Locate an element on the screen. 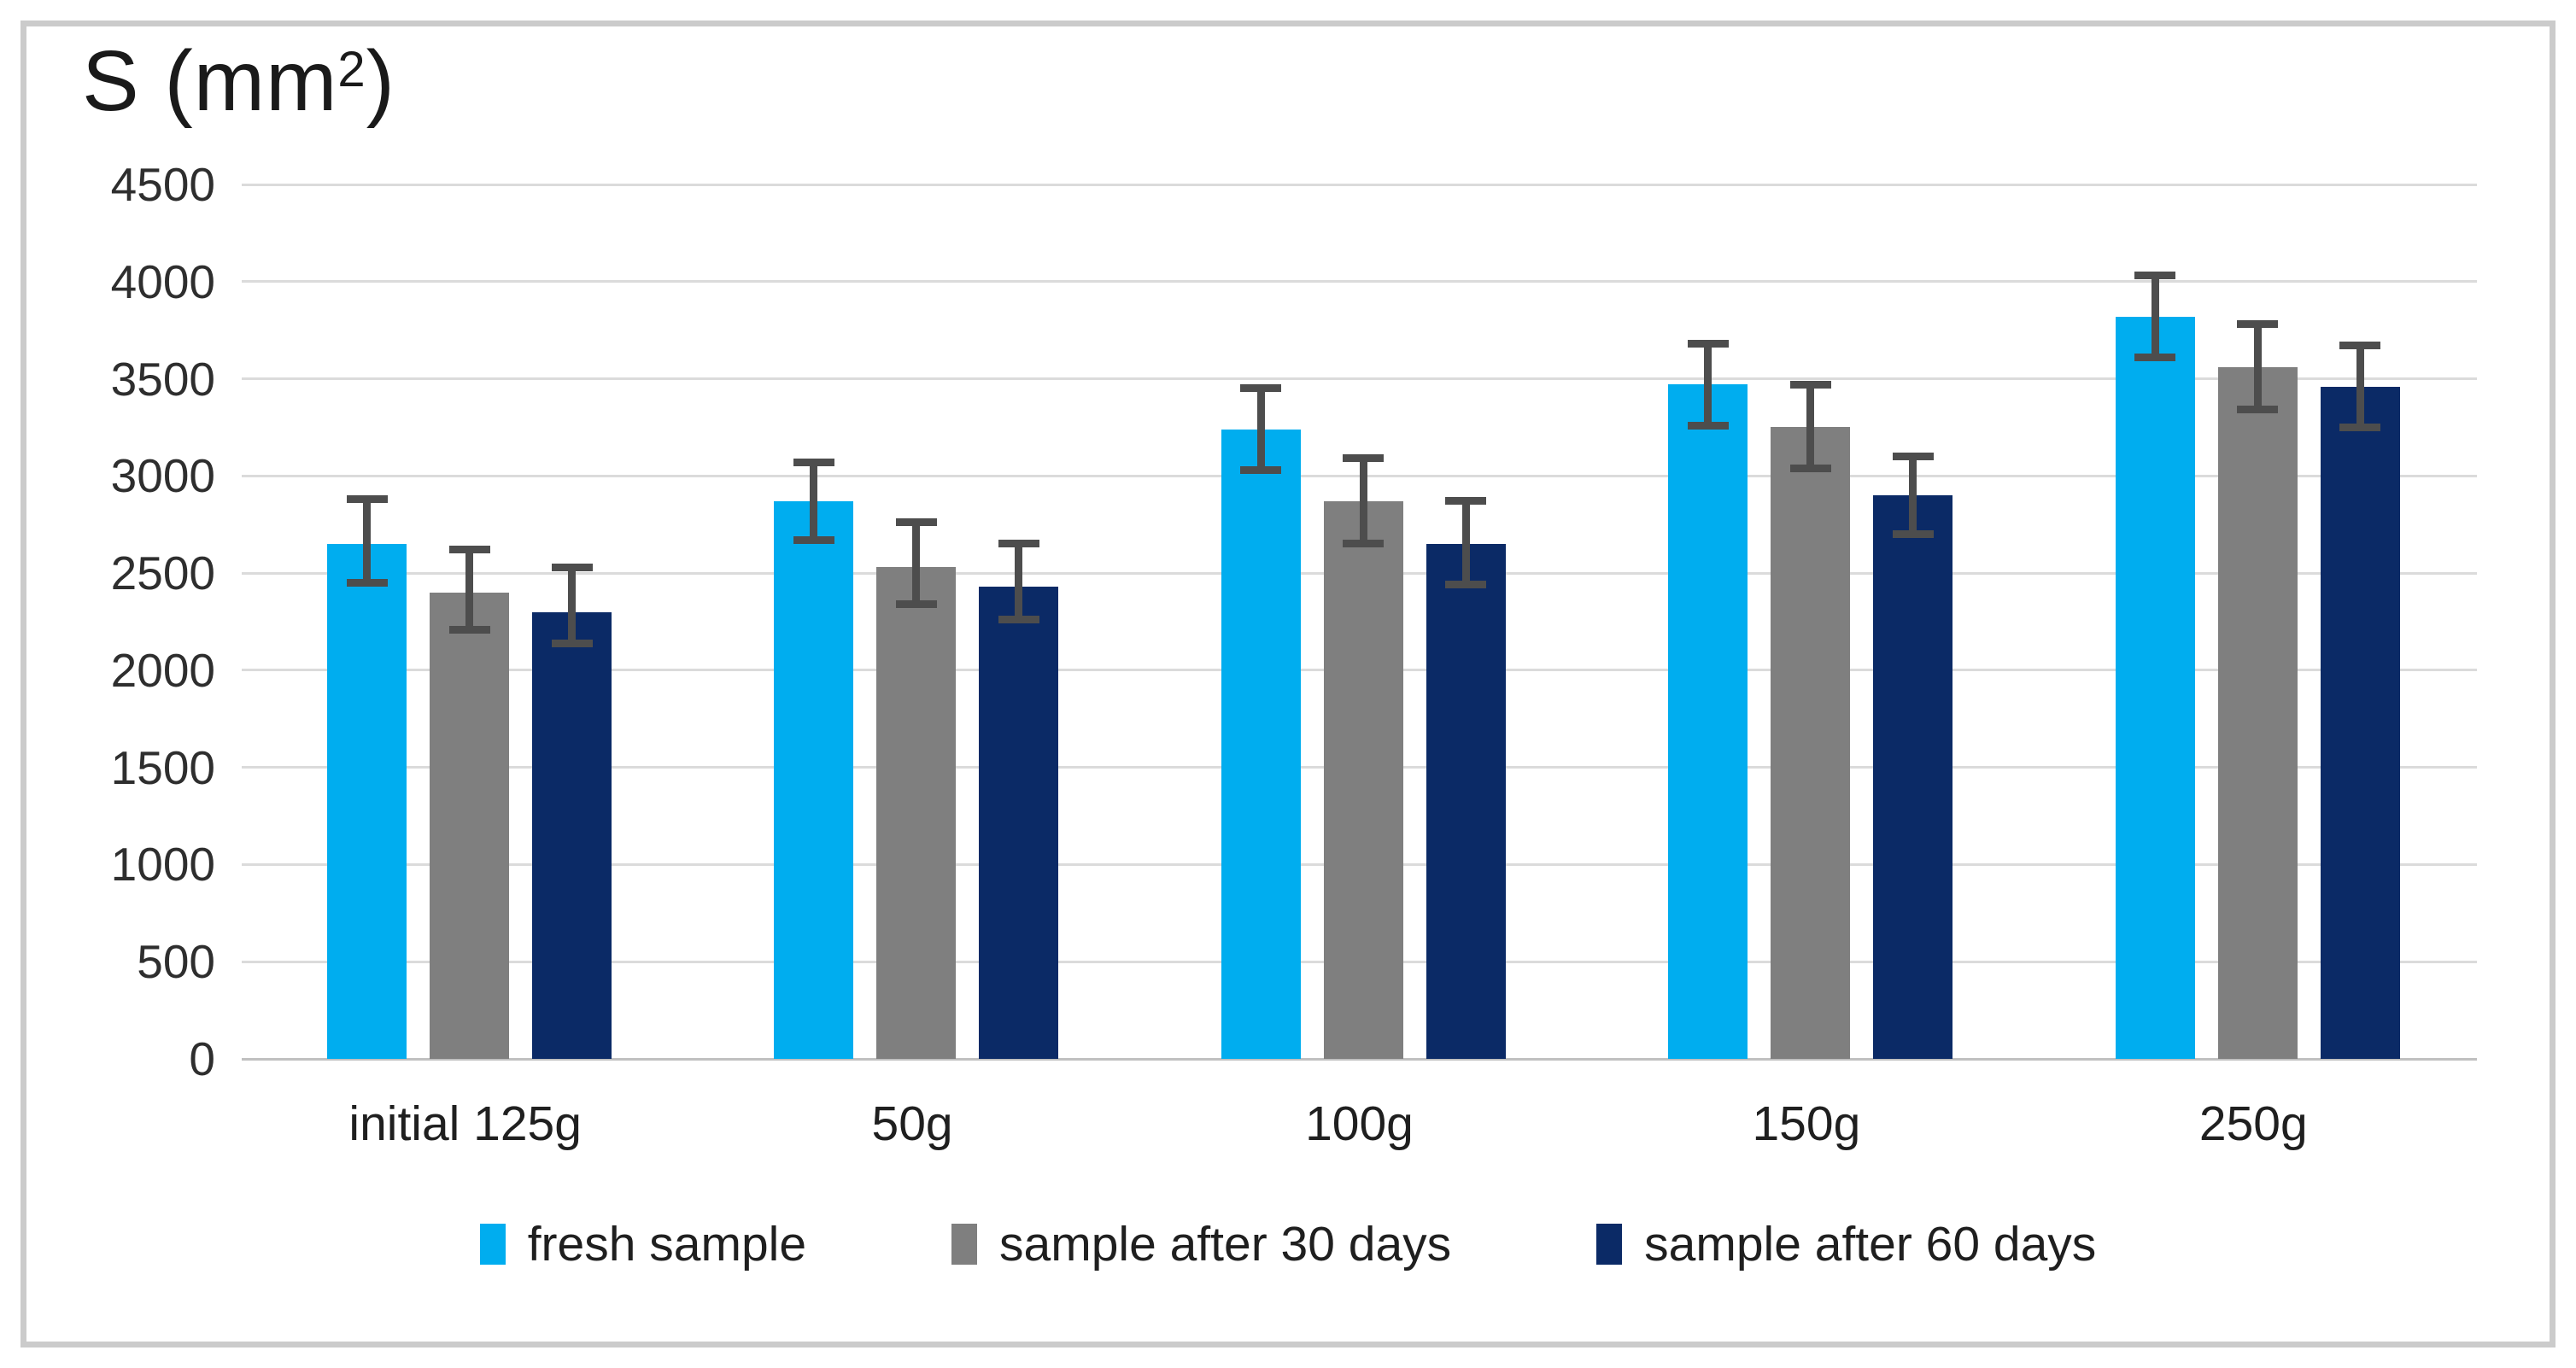  bar-fresh-sample-150g is located at coordinates (1708, 721).